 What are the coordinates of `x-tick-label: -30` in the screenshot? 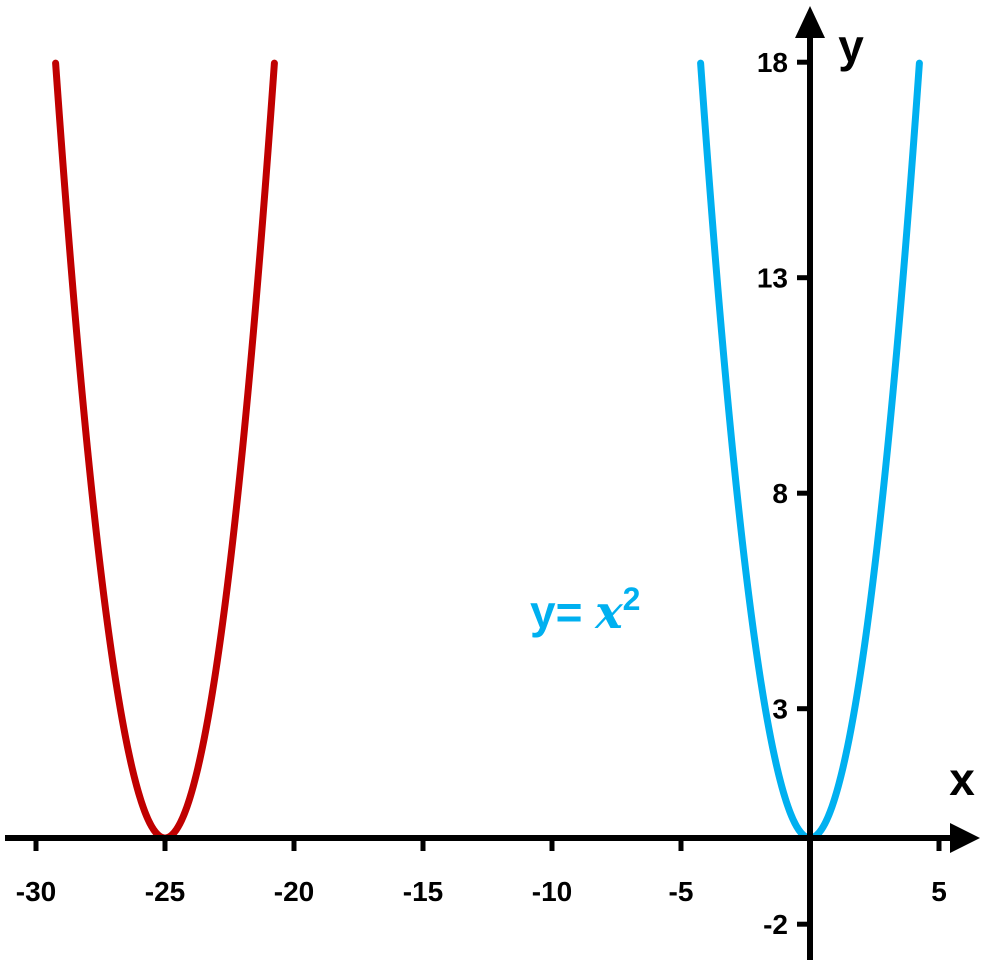 It's located at (36, 891).